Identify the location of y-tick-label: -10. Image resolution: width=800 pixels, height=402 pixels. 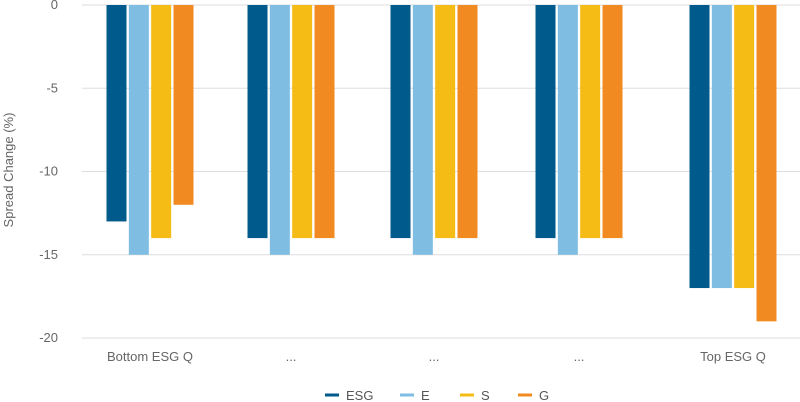
(48, 171).